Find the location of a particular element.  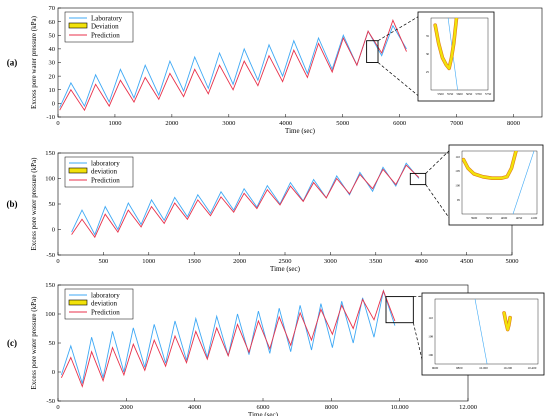

x-tick-label: 2500 is located at coordinates (285, 261).